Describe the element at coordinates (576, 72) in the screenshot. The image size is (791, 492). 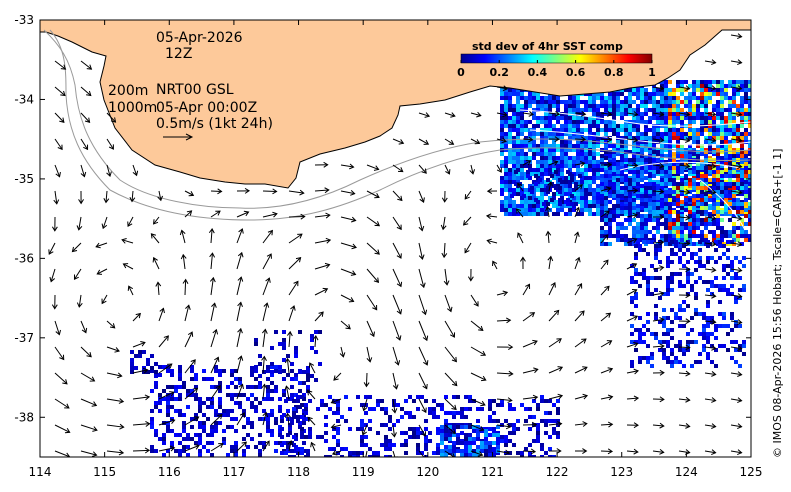
I see `colorbar-tick-label: 0.6` at that location.